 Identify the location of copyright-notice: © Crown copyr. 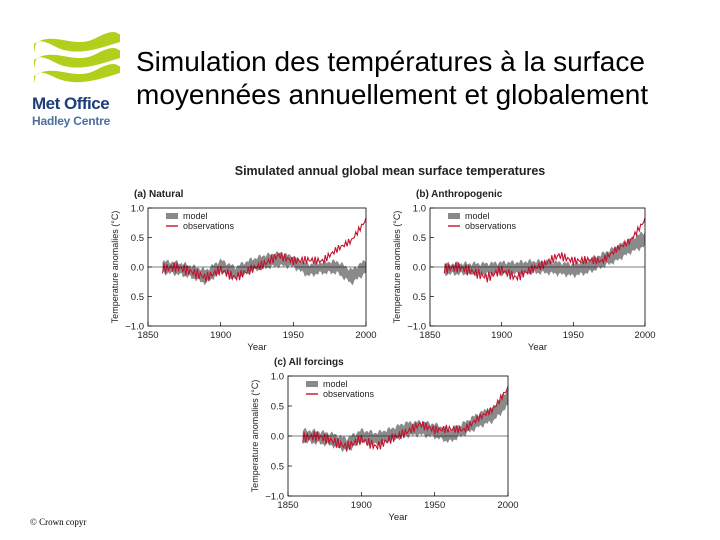
(58, 522).